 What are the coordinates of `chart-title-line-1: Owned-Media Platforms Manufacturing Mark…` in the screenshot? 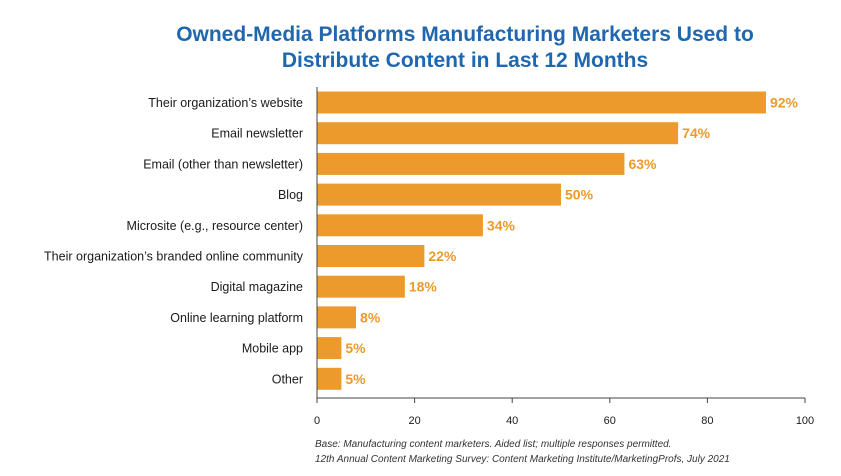 It's located at (465, 34).